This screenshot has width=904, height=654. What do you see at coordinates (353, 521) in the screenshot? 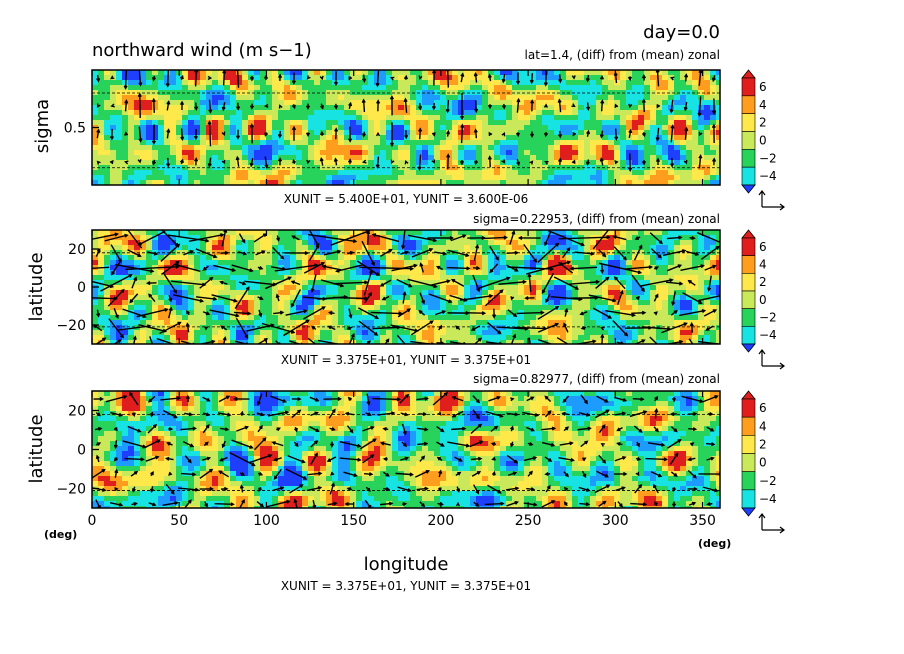
I see `xtick-label: 150` at bounding box center [353, 521].